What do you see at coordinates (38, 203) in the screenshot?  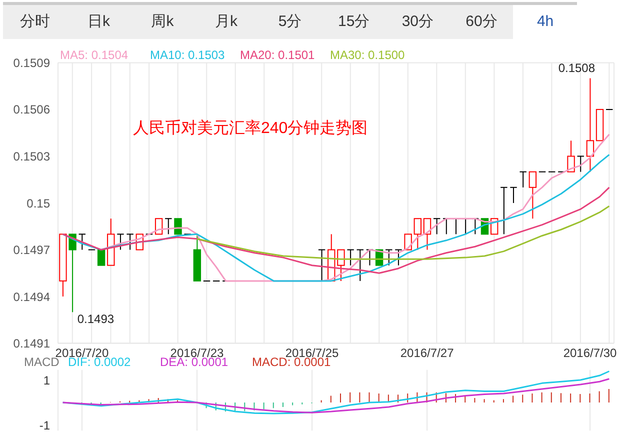 I see `y-tick-label: 0.15` at bounding box center [38, 203].